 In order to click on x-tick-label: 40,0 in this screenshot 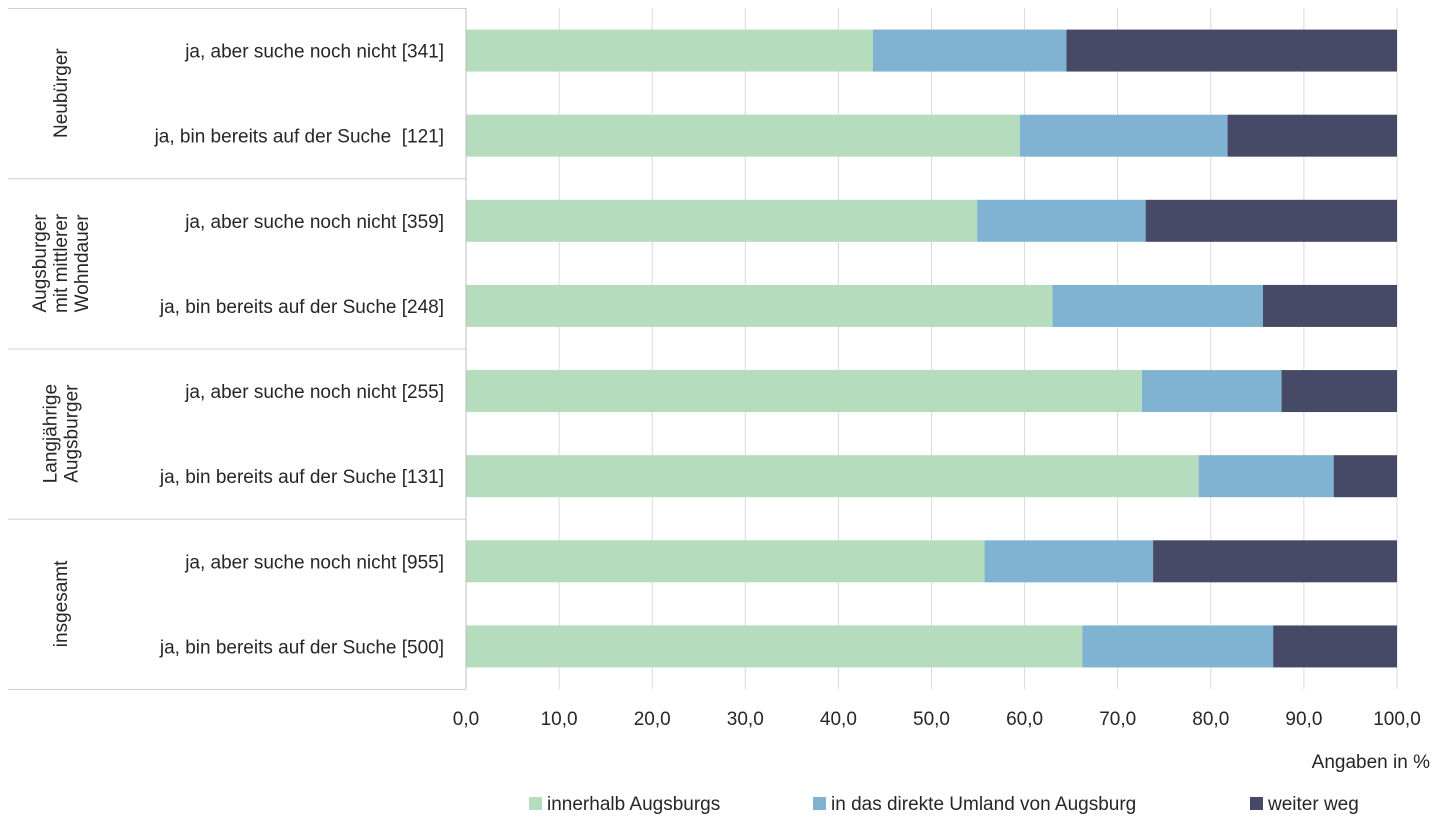, I will do `click(838, 719)`.